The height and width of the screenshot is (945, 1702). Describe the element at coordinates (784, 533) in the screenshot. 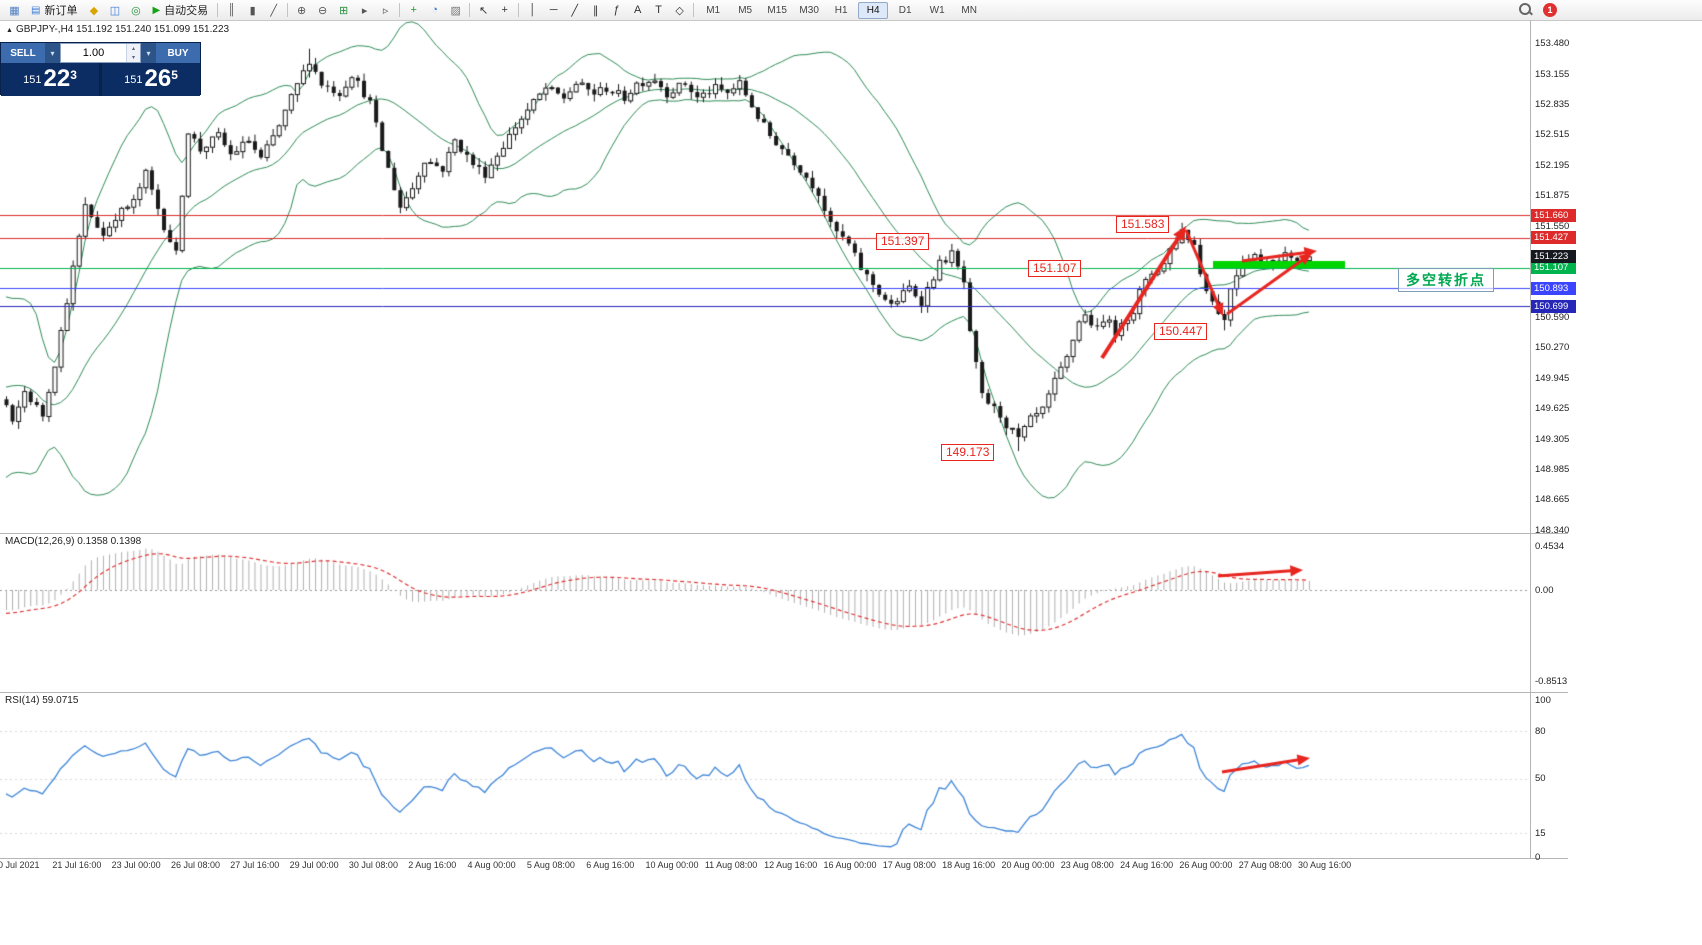

I see `panel-separator-macd` at that location.